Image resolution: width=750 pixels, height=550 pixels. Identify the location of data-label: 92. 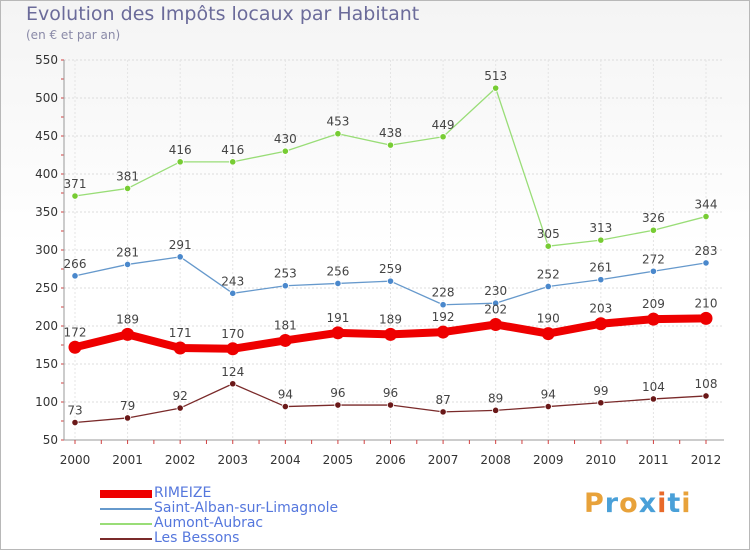
(180, 396).